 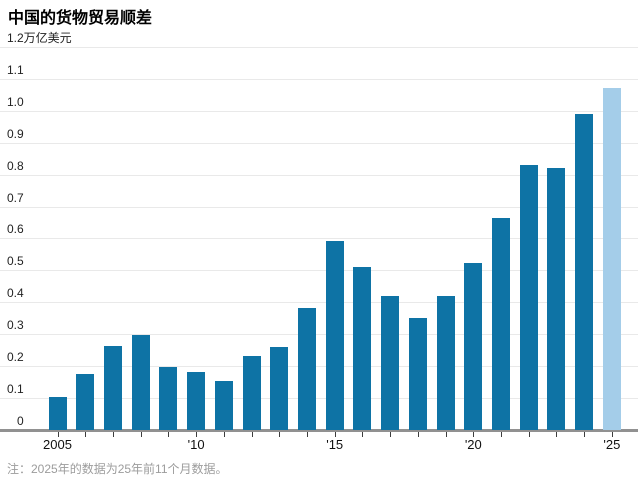 I want to click on y-axis-label: 0, so click(x=20, y=421).